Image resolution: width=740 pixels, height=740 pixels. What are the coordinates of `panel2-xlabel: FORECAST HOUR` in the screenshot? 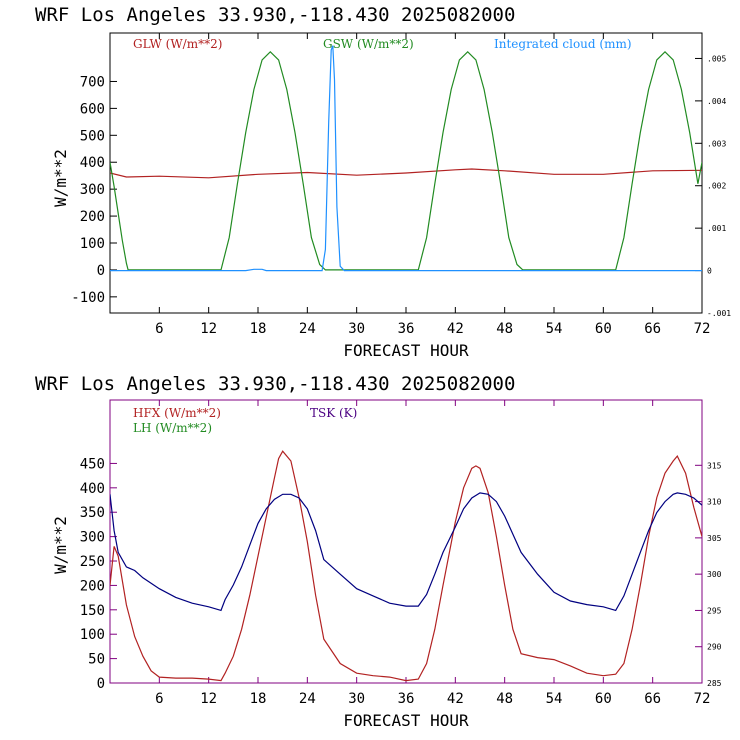 It's located at (406, 720).